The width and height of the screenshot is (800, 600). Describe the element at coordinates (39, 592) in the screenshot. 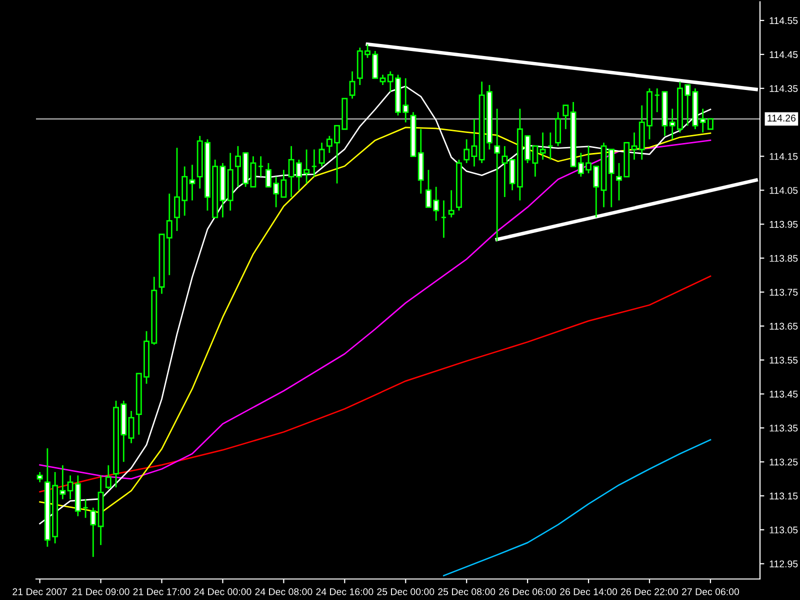

I see `x-tick-label: 21 Dec 2007` at that location.